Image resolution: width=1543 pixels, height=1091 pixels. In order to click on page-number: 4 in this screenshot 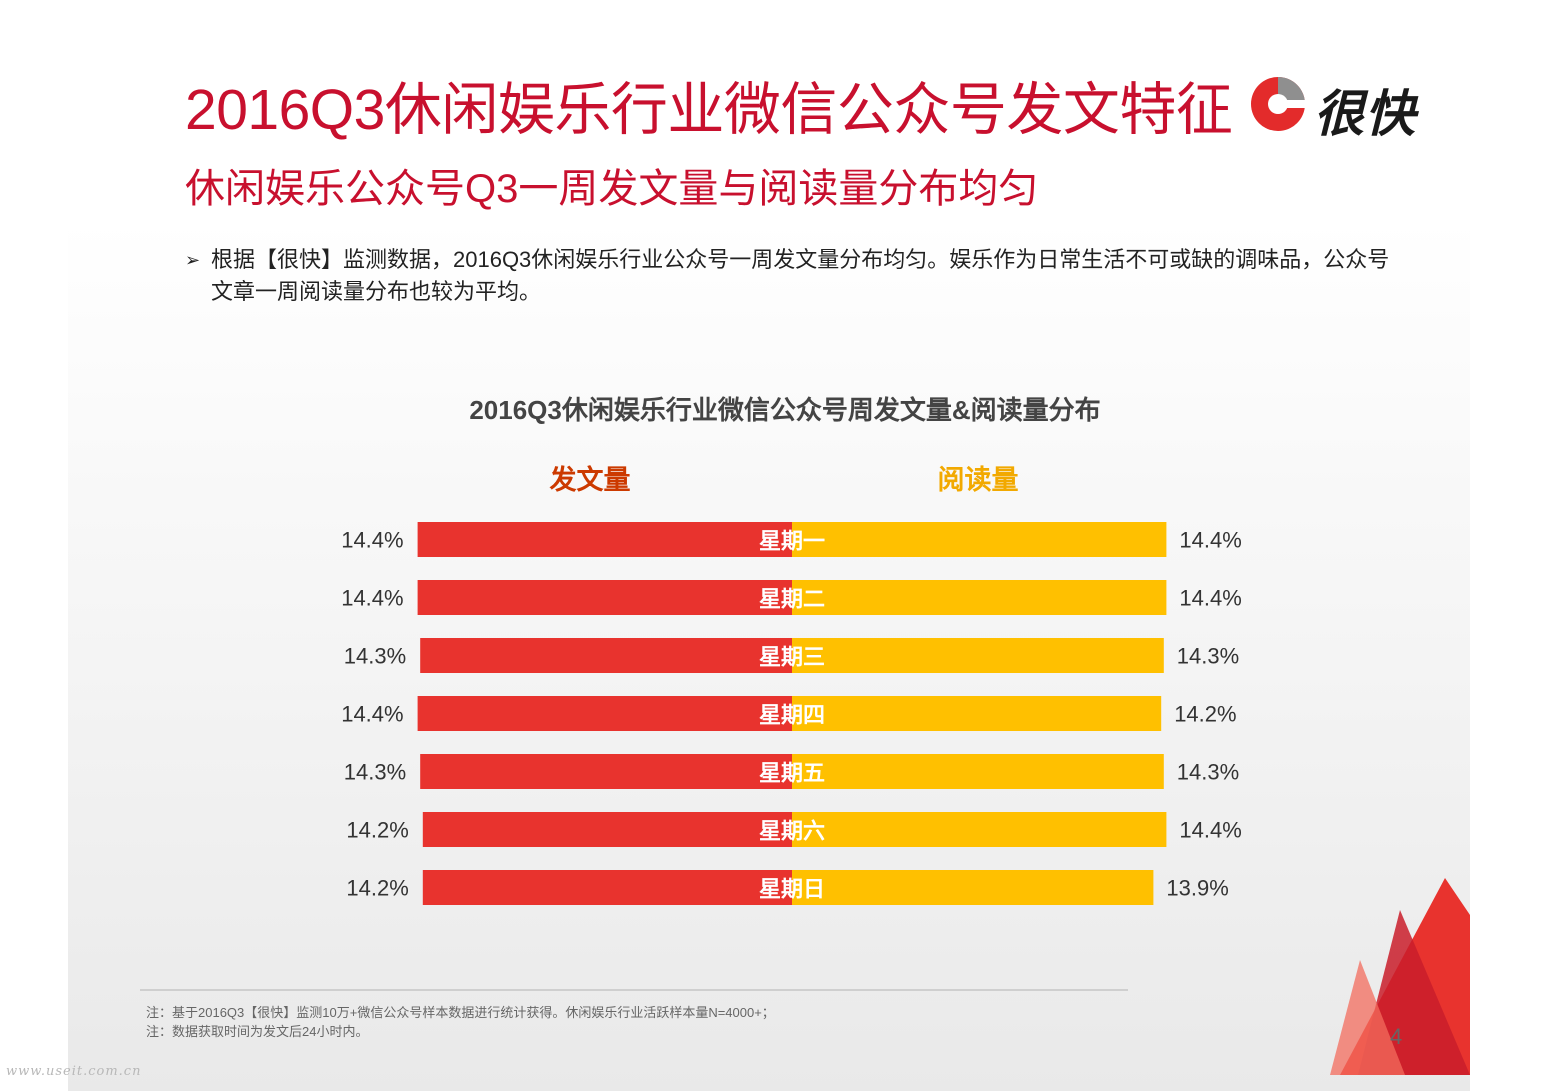, I will do `click(1396, 1036)`.